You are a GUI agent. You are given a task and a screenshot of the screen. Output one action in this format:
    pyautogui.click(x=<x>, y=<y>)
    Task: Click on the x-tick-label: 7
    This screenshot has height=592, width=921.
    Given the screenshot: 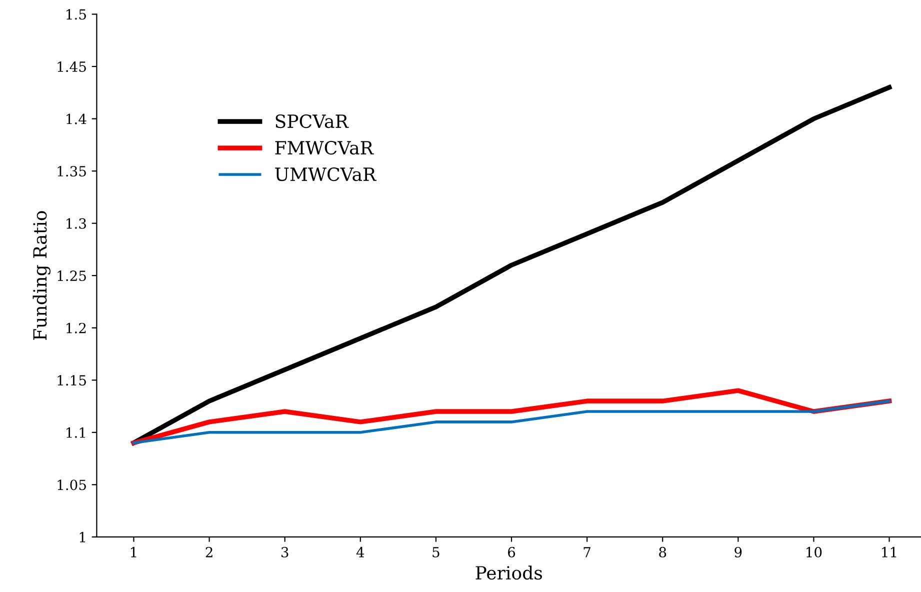 What is the action you would take?
    pyautogui.click(x=587, y=552)
    